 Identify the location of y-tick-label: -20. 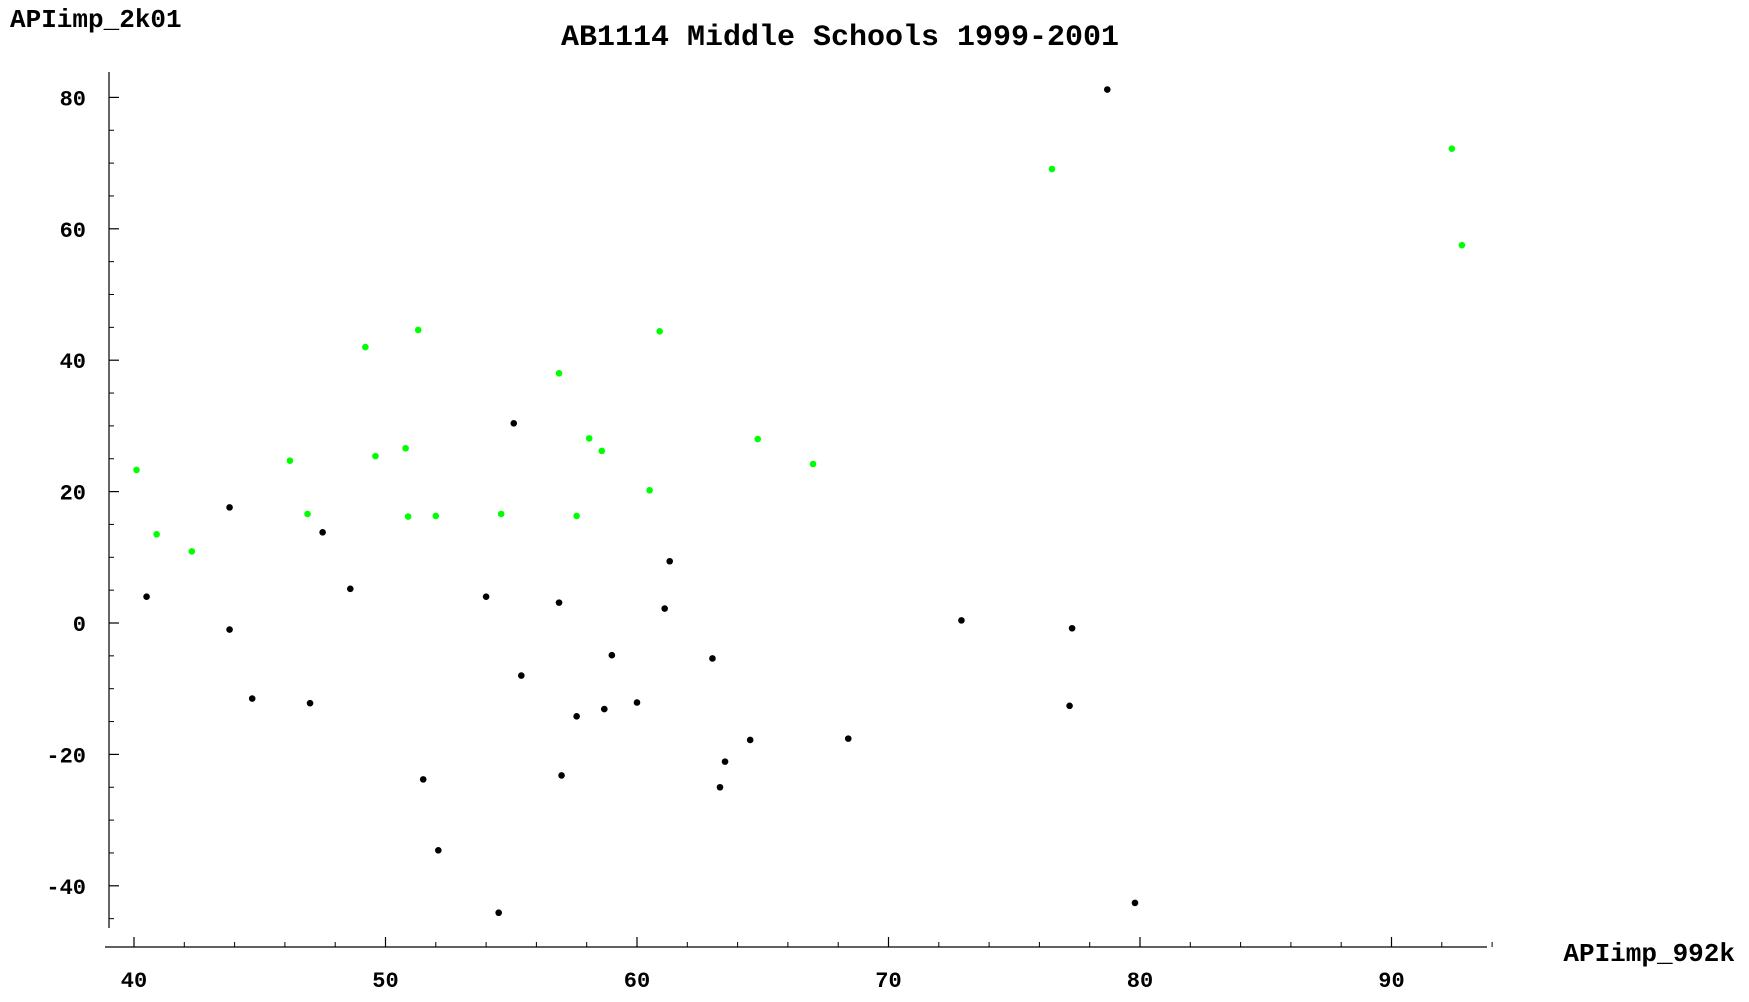
(66, 756).